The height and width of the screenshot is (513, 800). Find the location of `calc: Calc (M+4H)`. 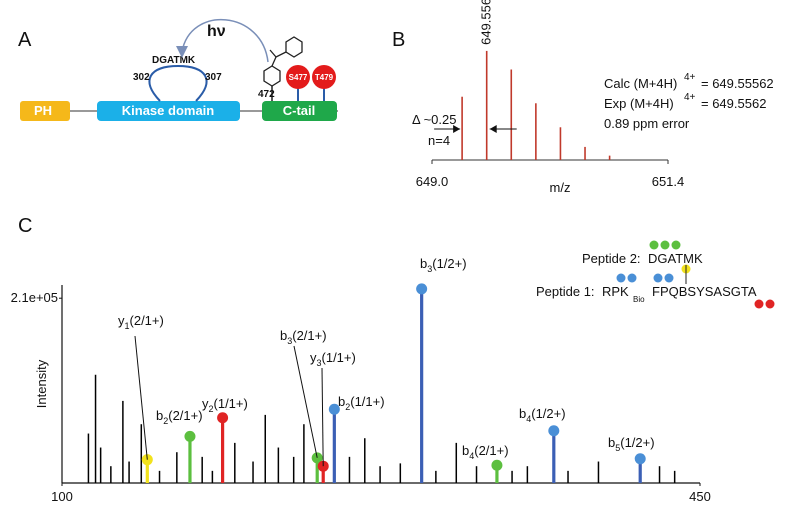

calc: Calc (M+4H) is located at coordinates (640, 83).